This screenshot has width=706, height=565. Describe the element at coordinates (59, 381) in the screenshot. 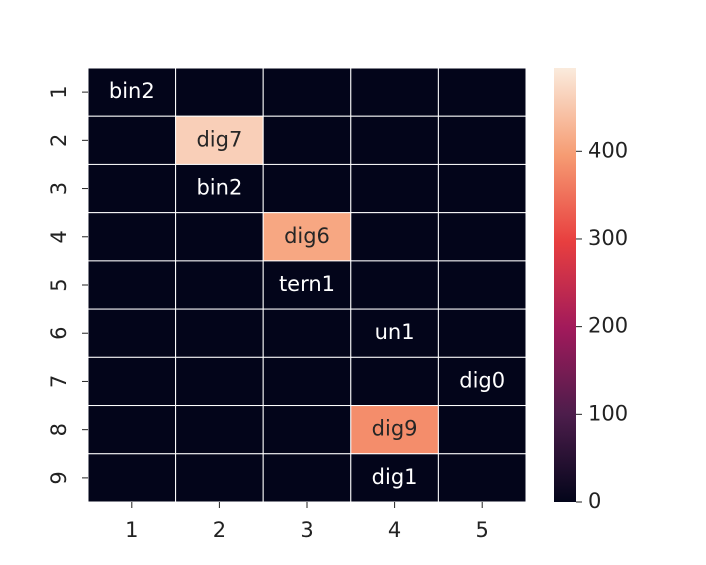

I see `y-tick-label: 7` at that location.